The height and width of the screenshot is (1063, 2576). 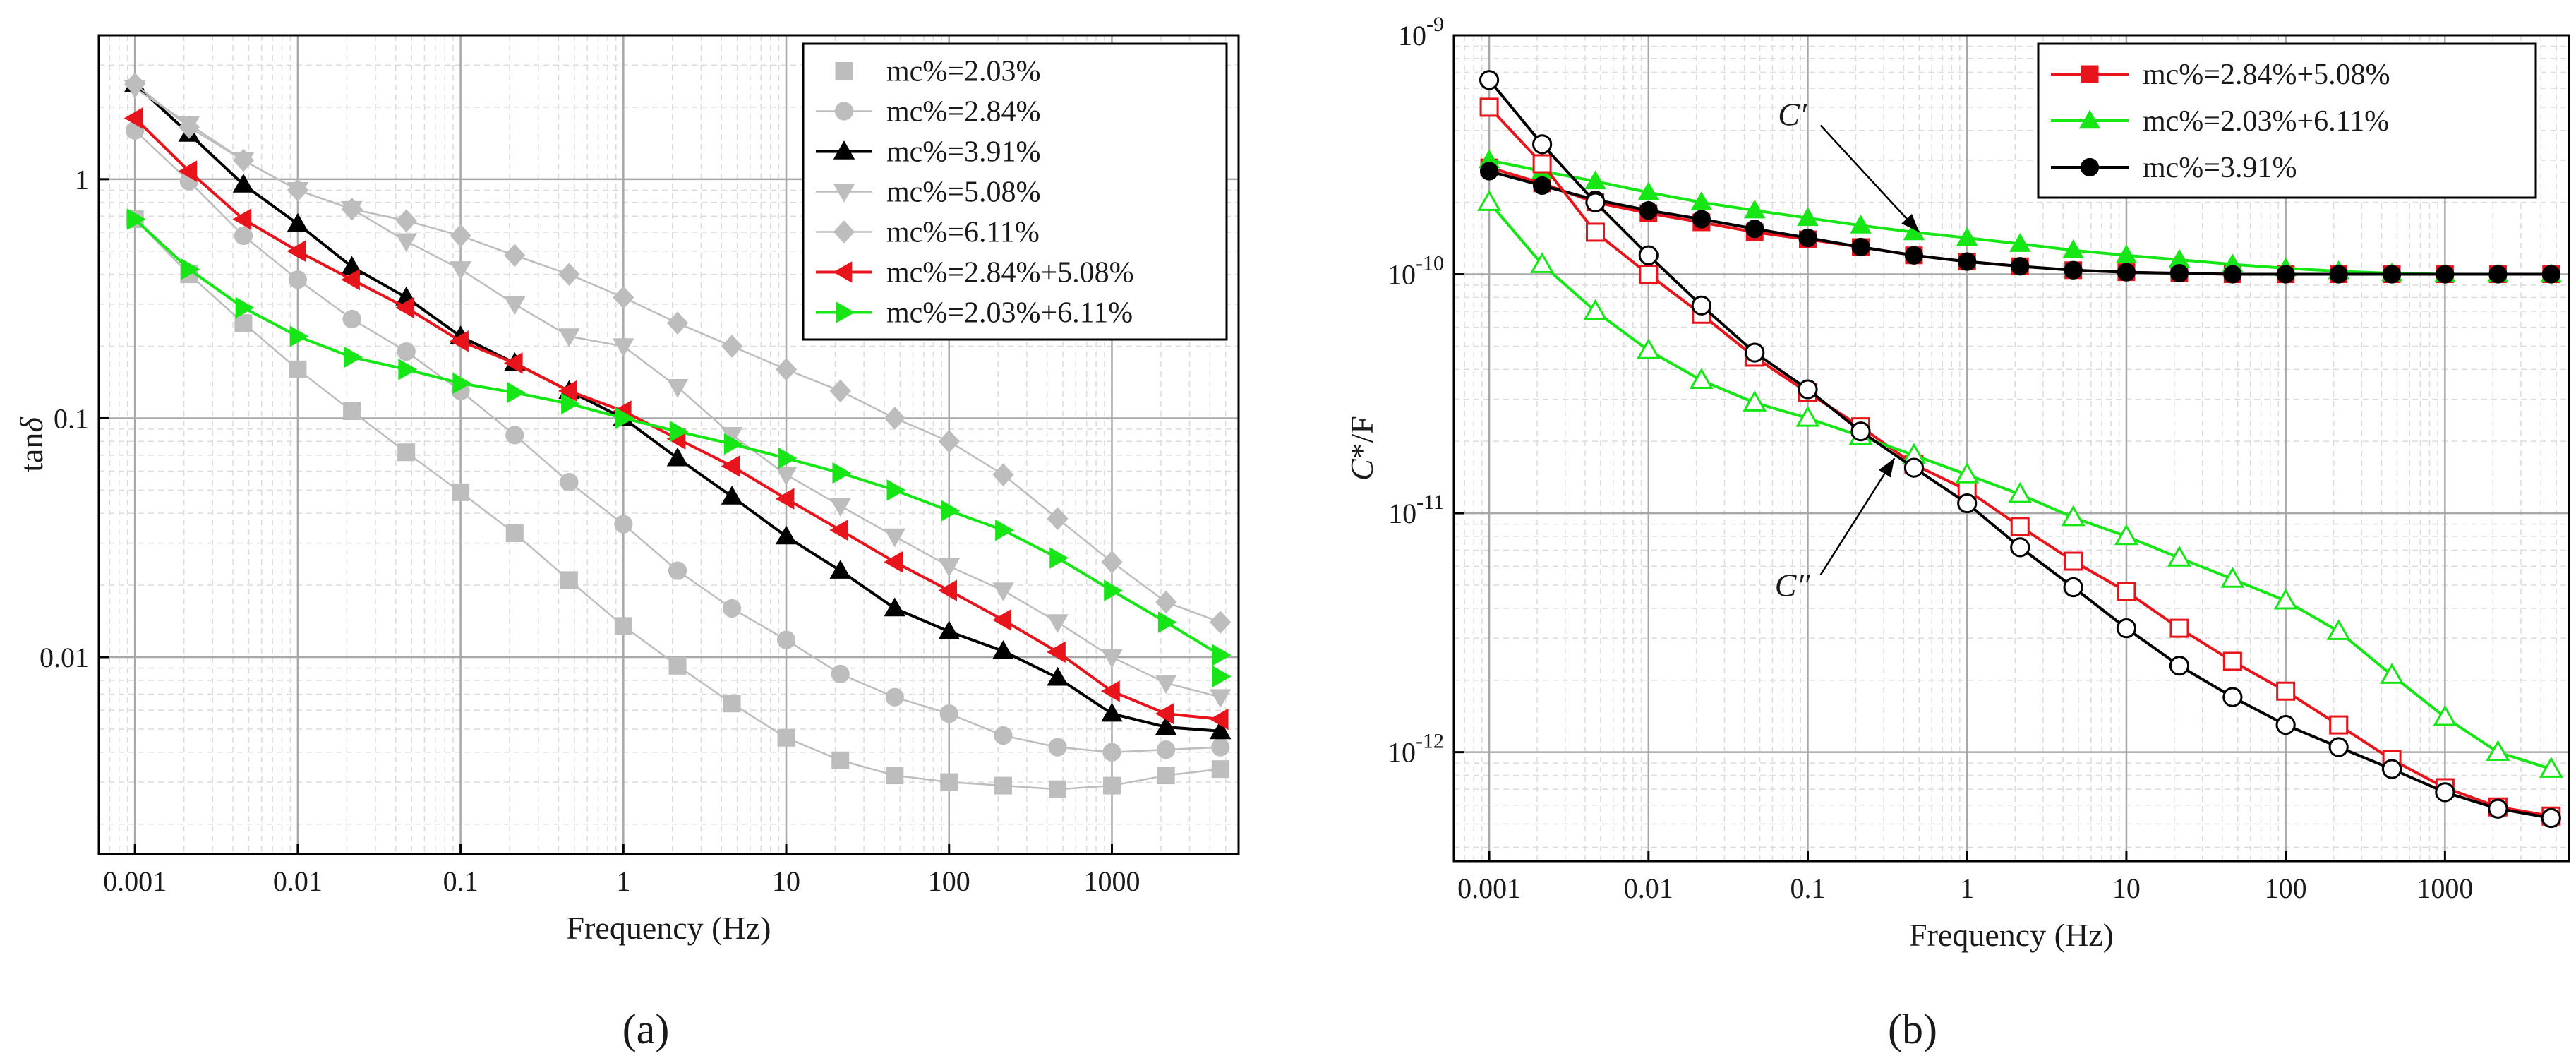 What do you see at coordinates (1010, 273) in the screenshot?
I see `panel-a-legend-entry-mc-2p84-plus-5p08-label: mc%=2.84%+5.08%` at bounding box center [1010, 273].